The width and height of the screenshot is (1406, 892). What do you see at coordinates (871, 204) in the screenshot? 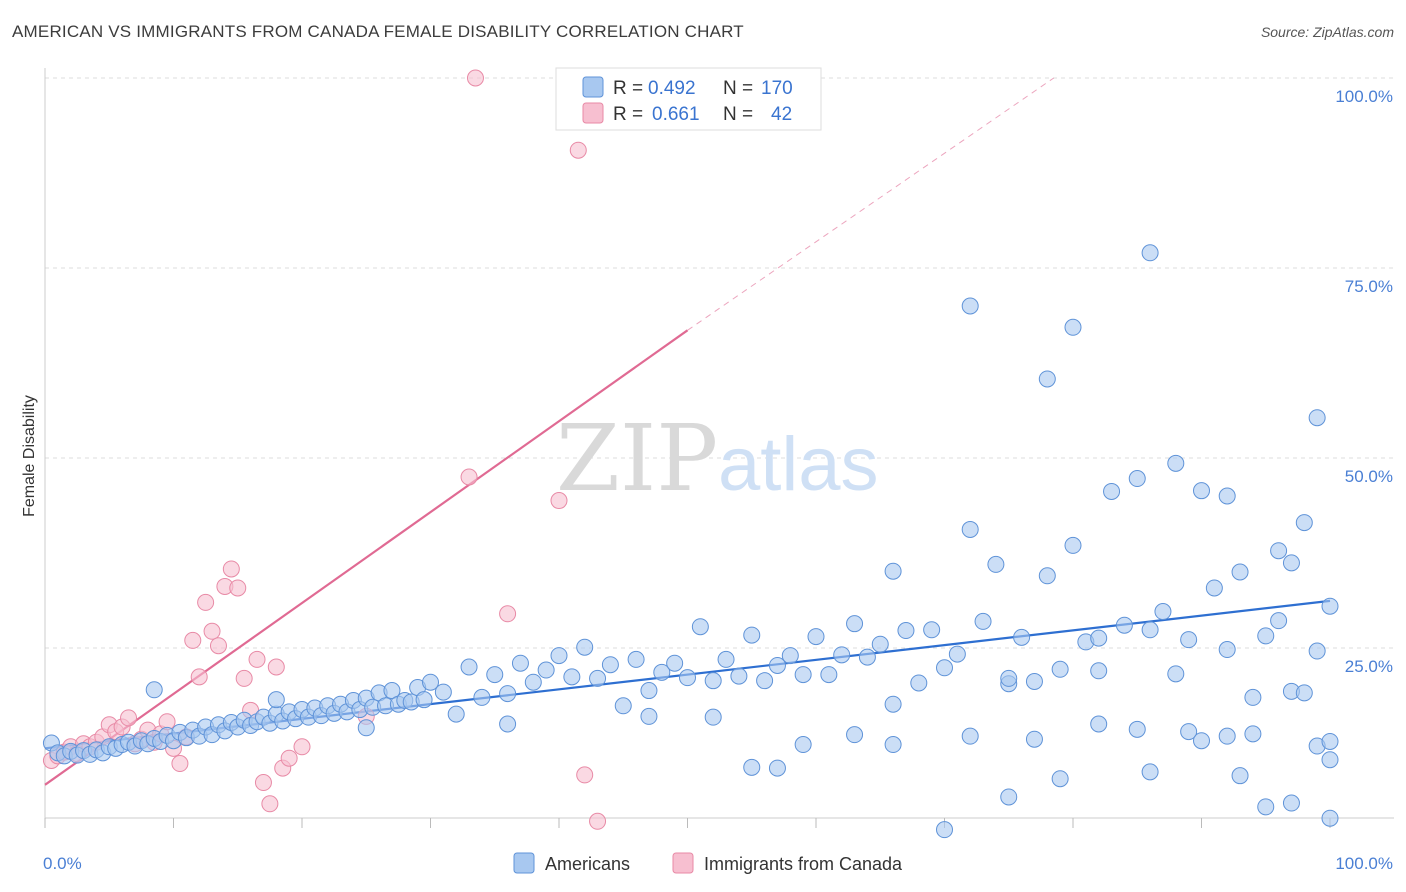
I see `trend-line-canada-extension` at bounding box center [871, 204].